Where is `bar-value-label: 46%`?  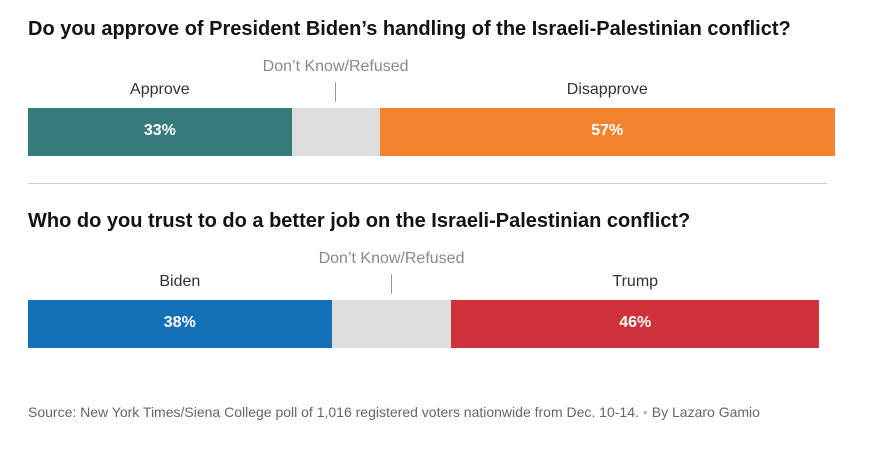 bar-value-label: 46% is located at coordinates (635, 322).